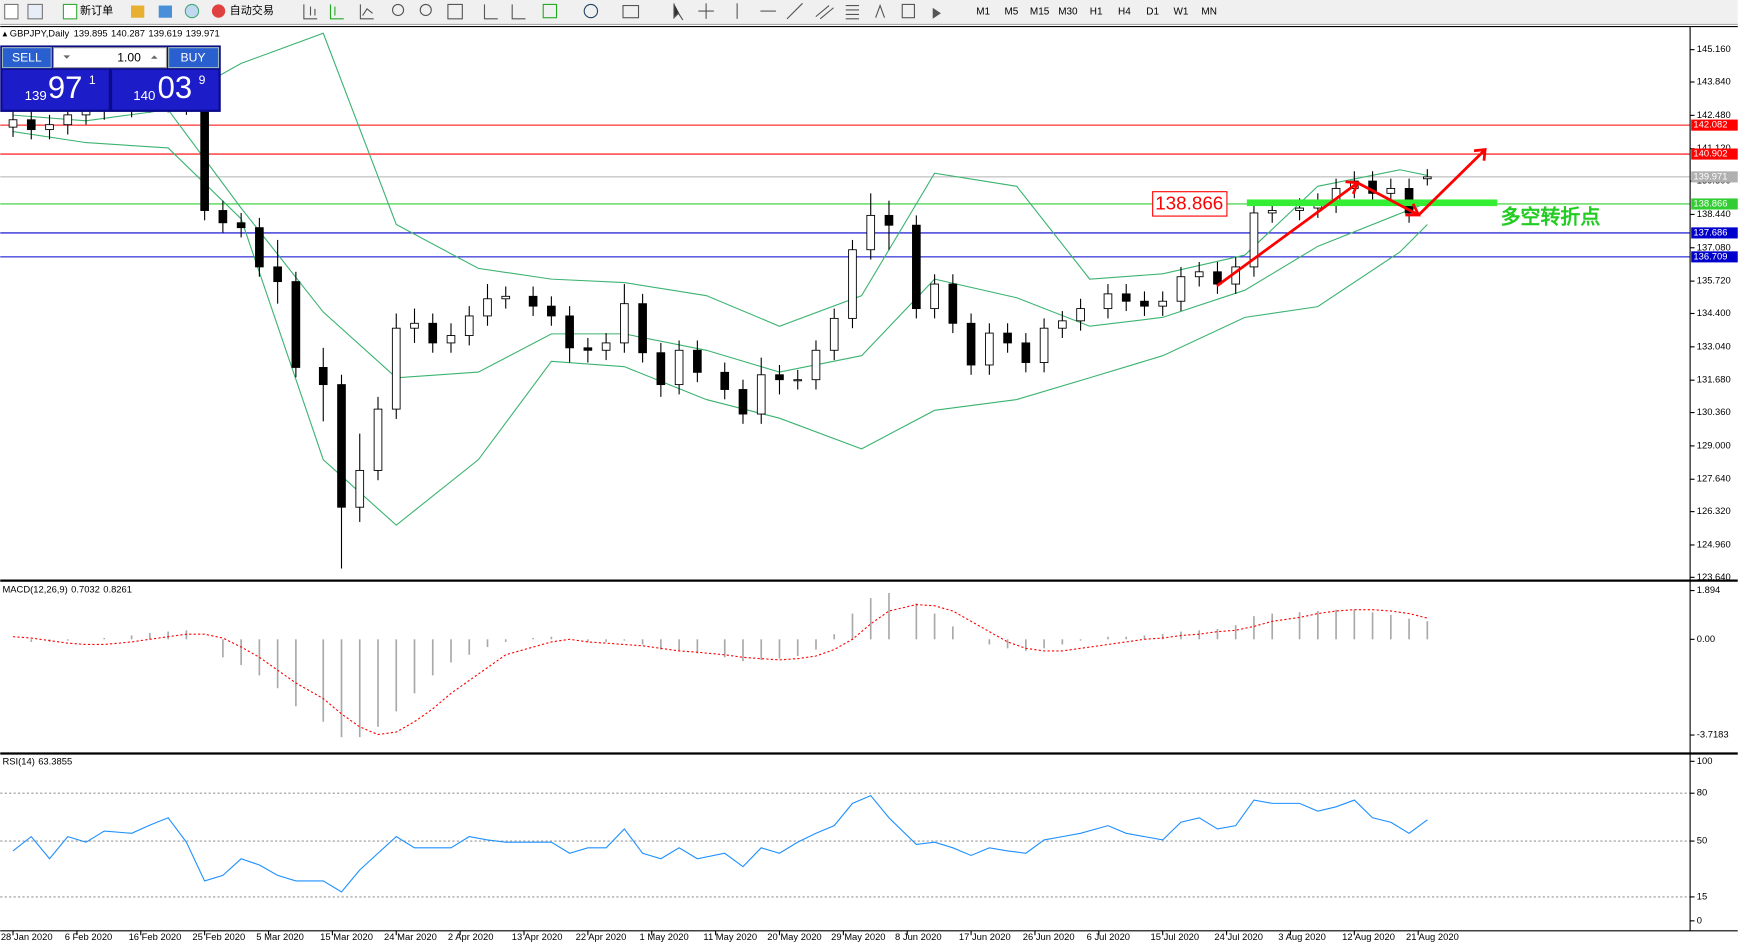 Image resolution: width=1738 pixels, height=943 pixels. What do you see at coordinates (824, 12) in the screenshot?
I see `channel-tool` at bounding box center [824, 12].